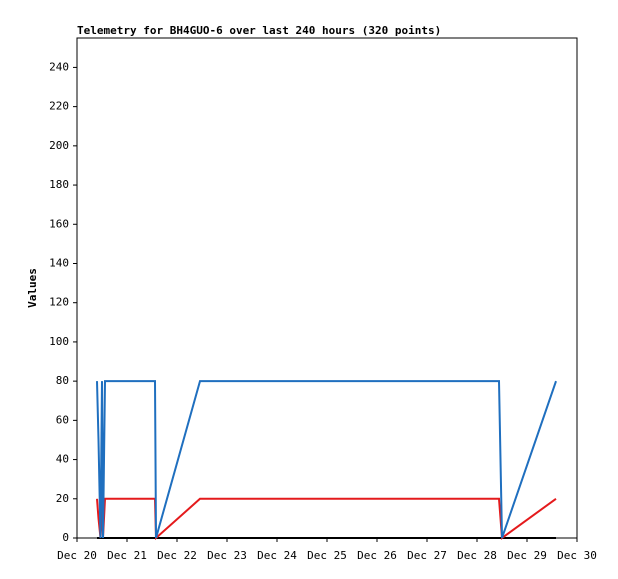  Describe the element at coordinates (59, 66) in the screenshot. I see `y-tick-label: 240` at that location.